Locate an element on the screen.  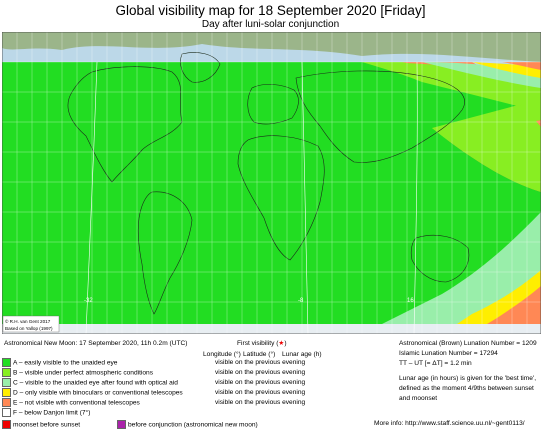
zone-c-bottom is located at coordinates (461, 268).